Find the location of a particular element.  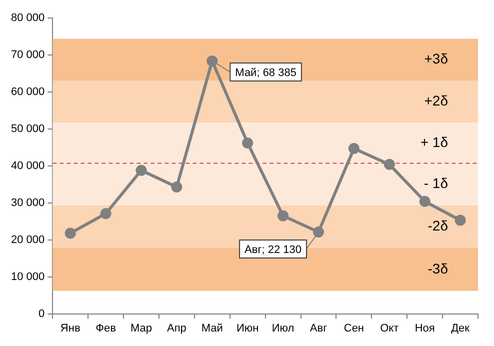

x-tick-label: Сен is located at coordinates (354, 328).